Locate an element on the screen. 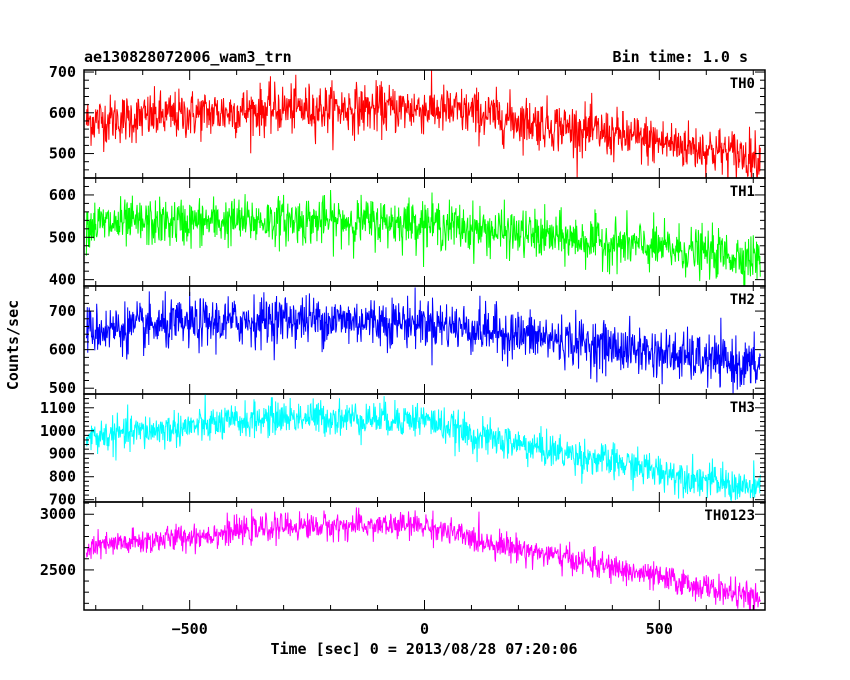 This screenshot has height=680, width=850. series-line-th1 is located at coordinates (423, 237).